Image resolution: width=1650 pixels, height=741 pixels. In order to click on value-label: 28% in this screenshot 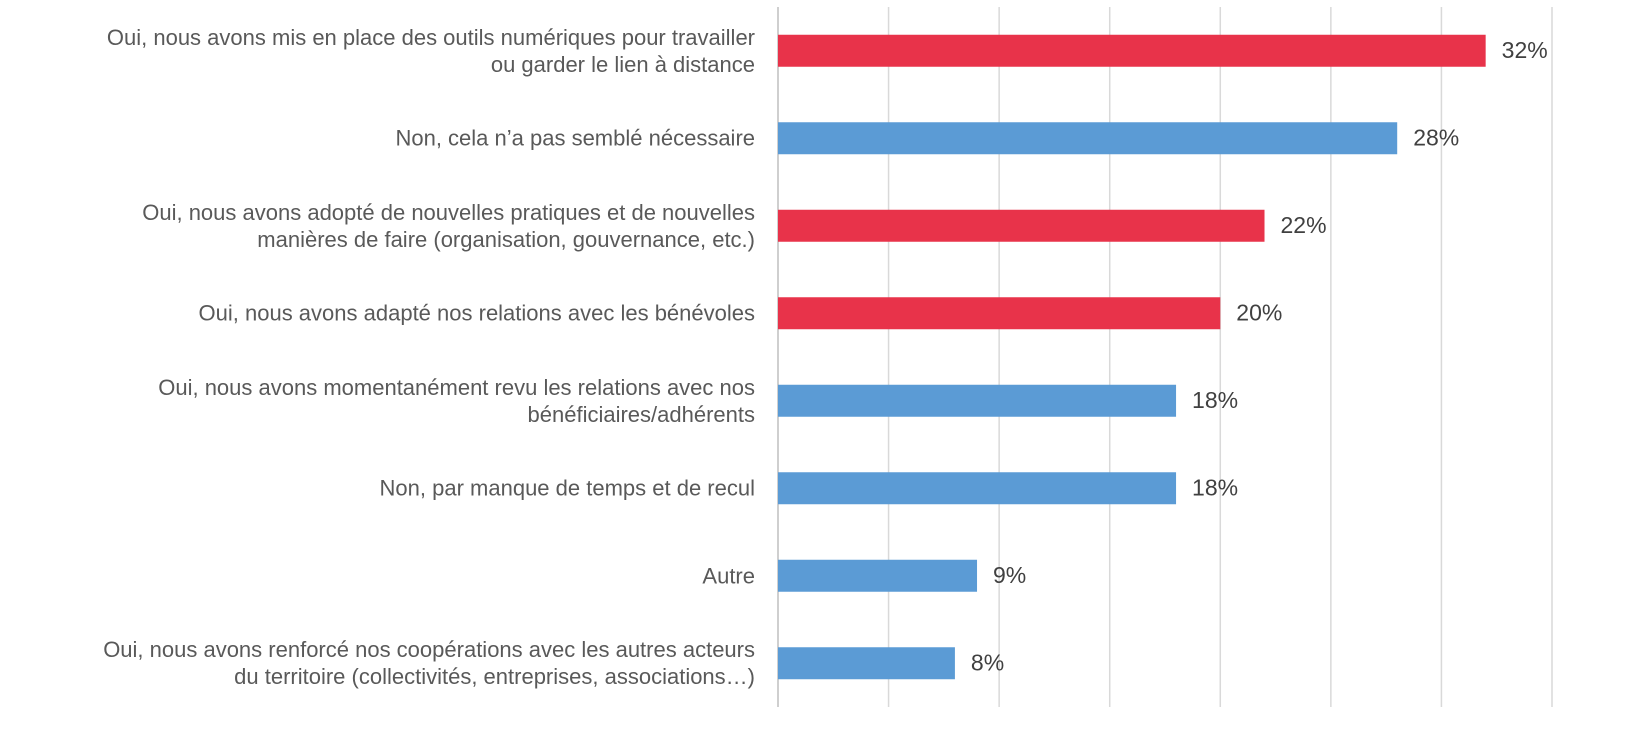, I will do `click(1436, 137)`.